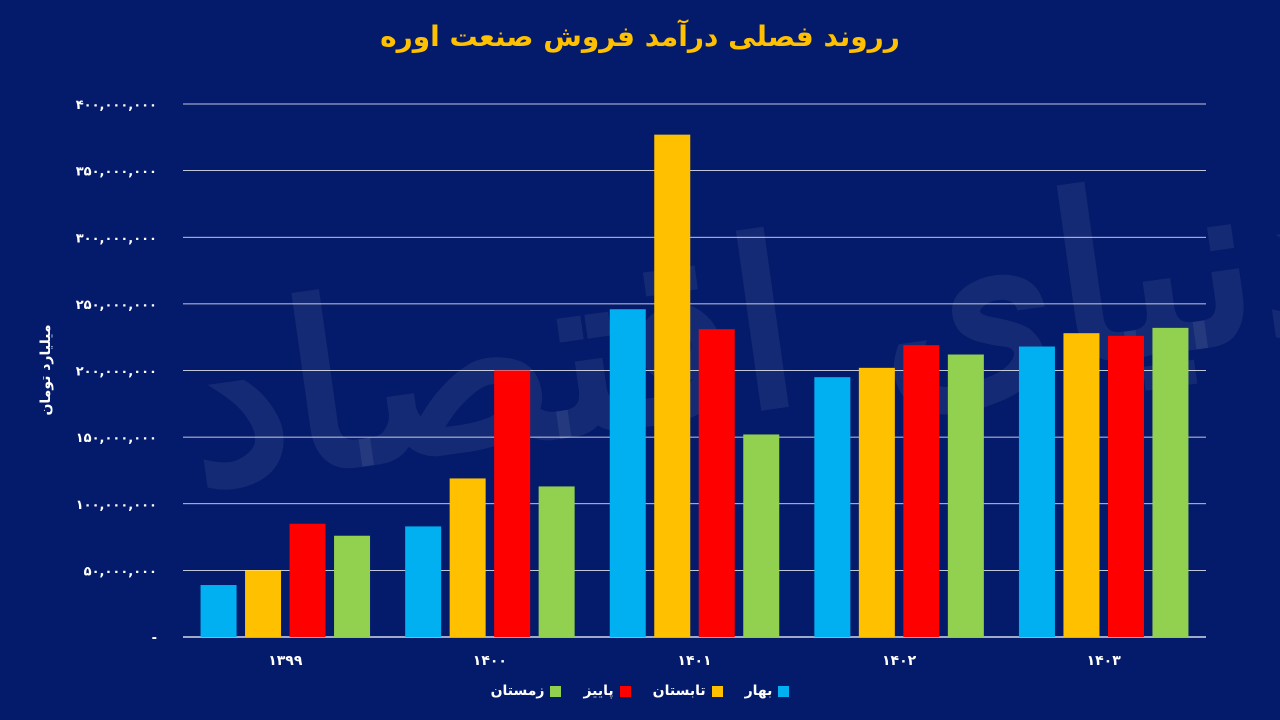 This screenshot has width=1280, height=720. Describe the element at coordinates (640, 691) in the screenshot. I see `legend: بهار تابستان پاییز زمستان` at that location.